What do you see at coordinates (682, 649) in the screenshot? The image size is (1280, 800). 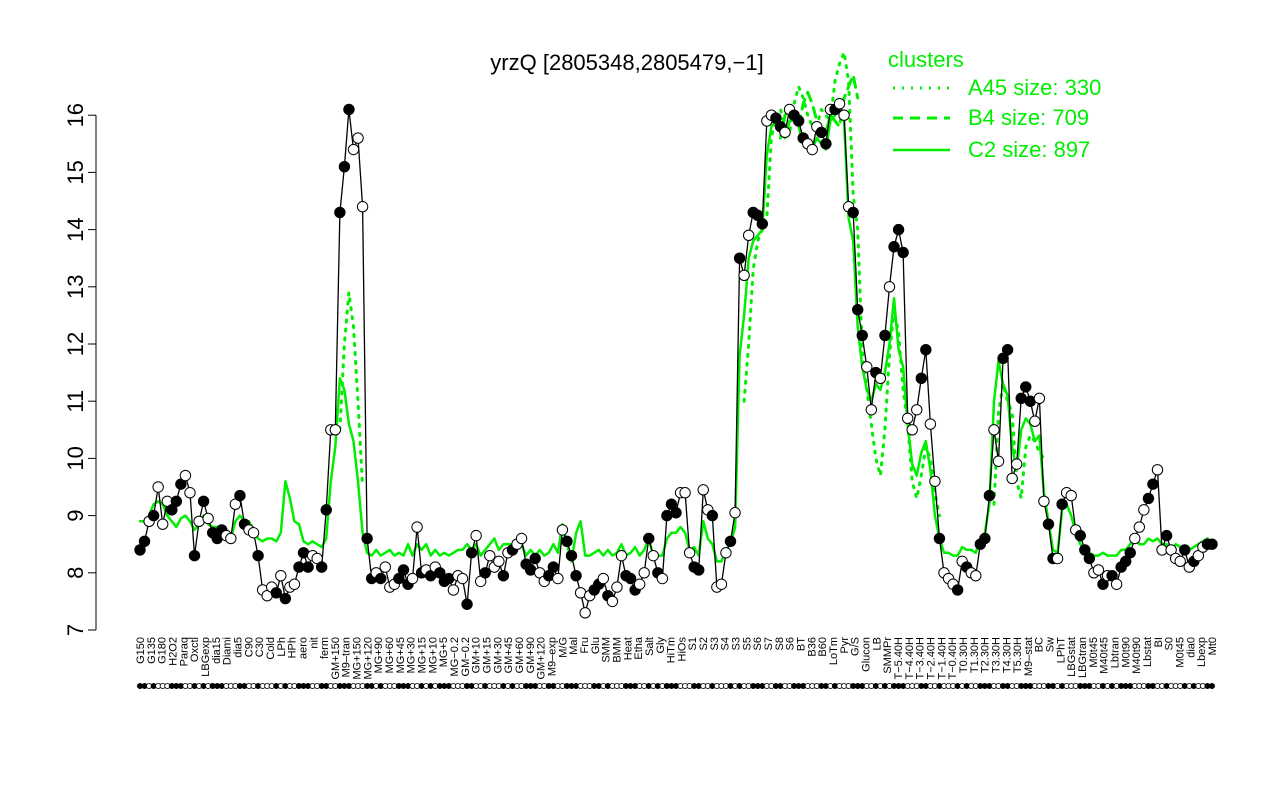 I see `x-tick-label: HiOs` at bounding box center [682, 649].